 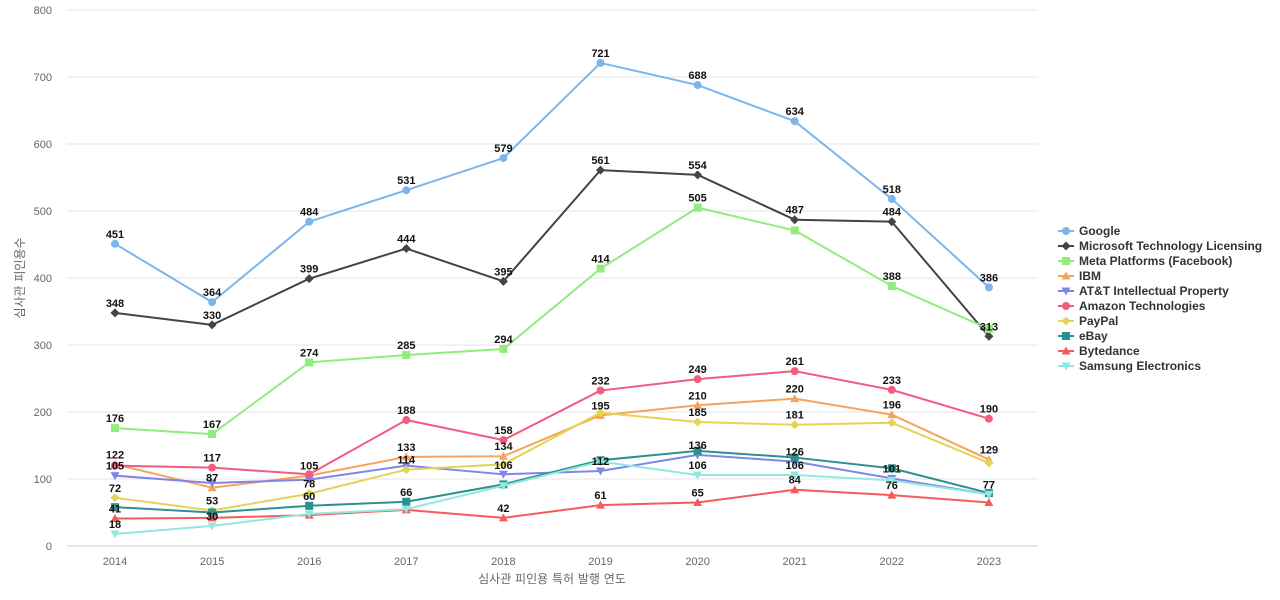 I want to click on data-label: 386, so click(x=989, y=278).